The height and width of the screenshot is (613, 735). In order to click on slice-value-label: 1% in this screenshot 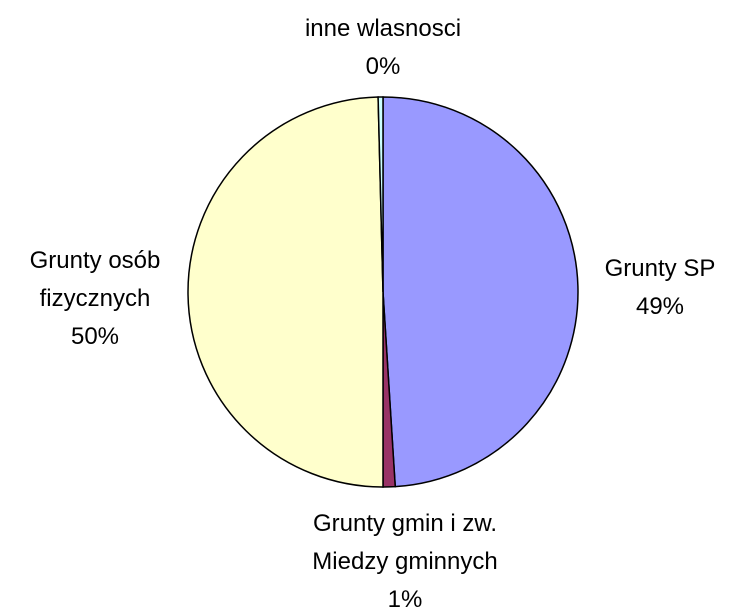, I will do `click(405, 599)`.